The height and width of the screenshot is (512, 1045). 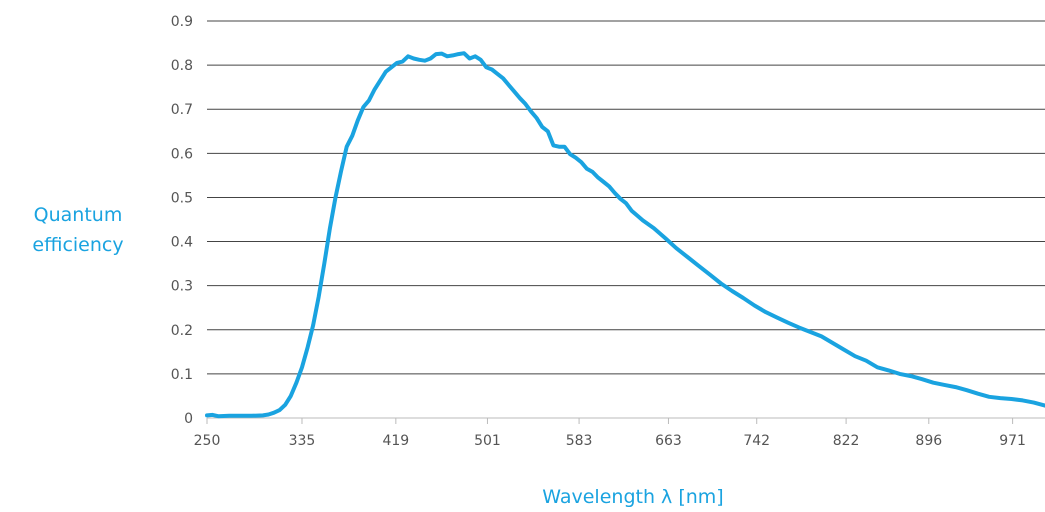 What do you see at coordinates (182, 220) in the screenshot?
I see `y-tick-labels: 0 0.1 0.2 0.3 0.4 0.5 0.6 0.7 0.8 0.9` at bounding box center [182, 220].